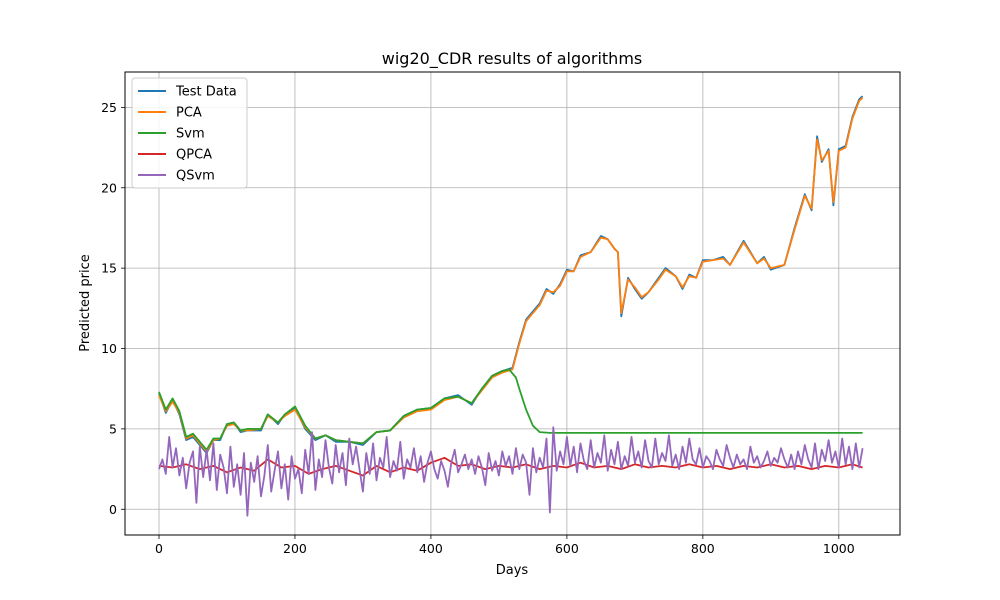  Describe the element at coordinates (512, 59) in the screenshot. I see `chart-title: wig20_CDR results of algorithms` at that location.